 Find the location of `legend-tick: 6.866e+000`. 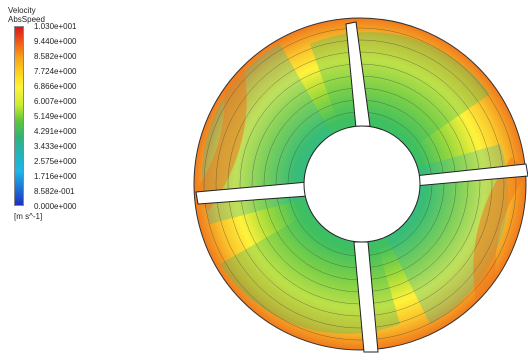

legend-tick: 6.866e+000 is located at coordinates (55, 86).